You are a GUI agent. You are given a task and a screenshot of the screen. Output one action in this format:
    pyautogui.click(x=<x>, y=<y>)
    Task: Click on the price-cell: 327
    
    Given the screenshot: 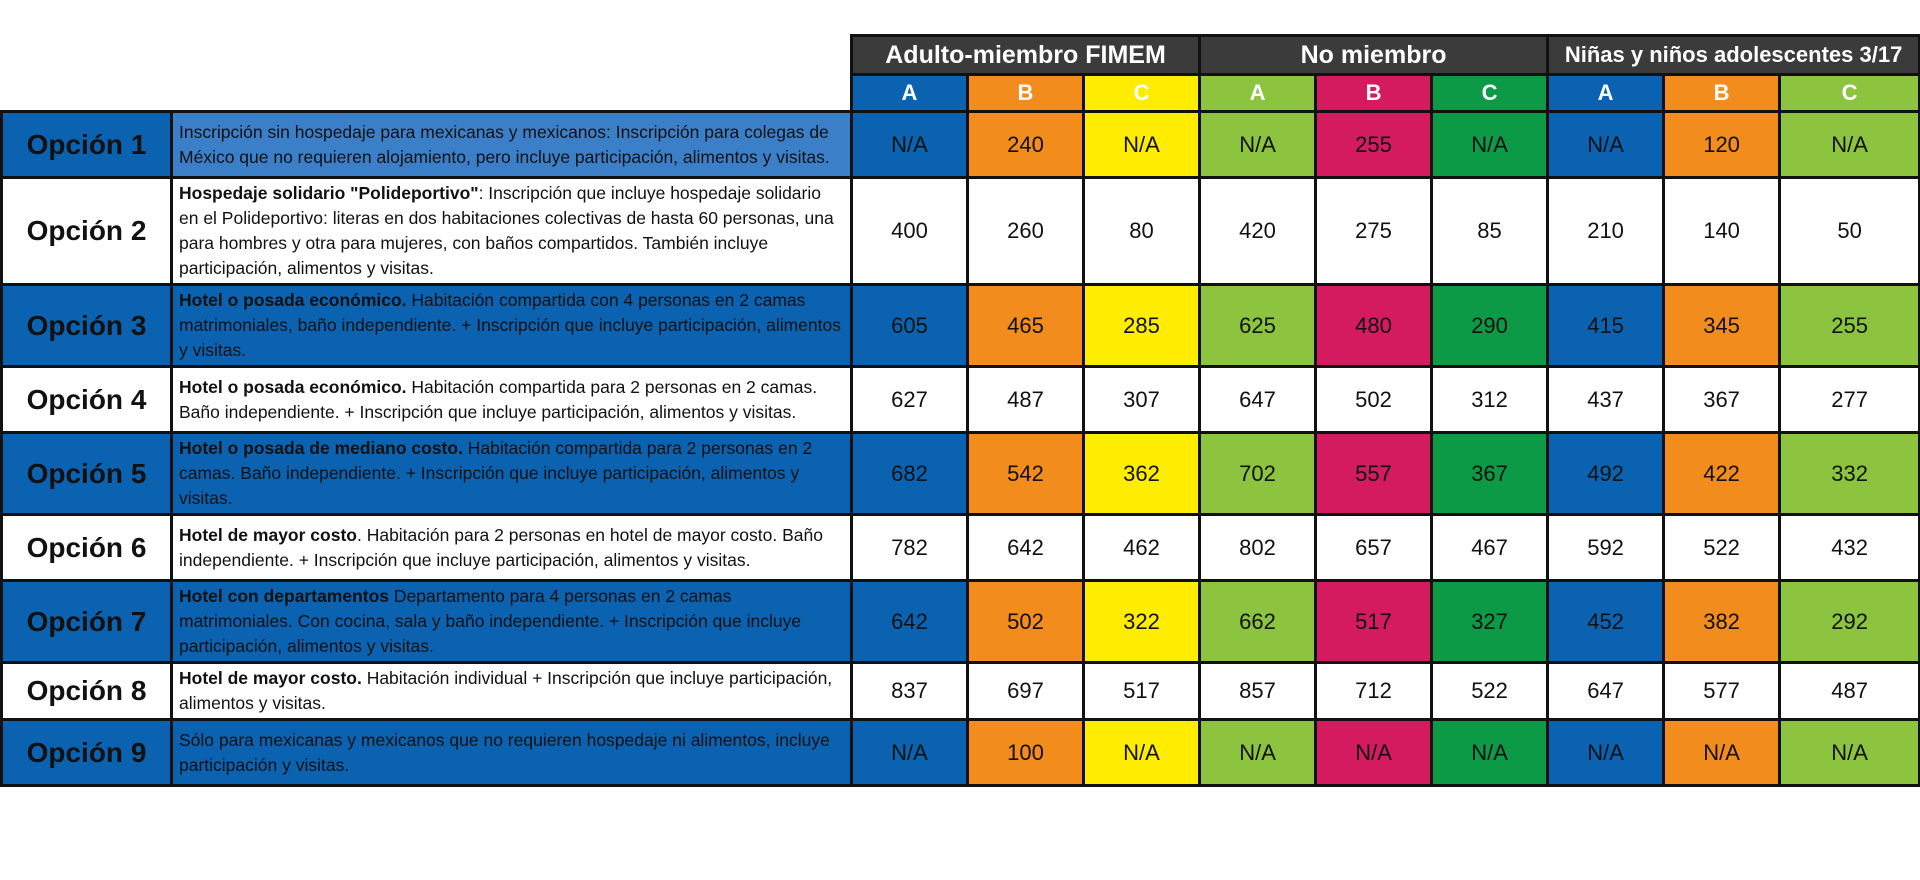 What is the action you would take?
    pyautogui.click(x=1490, y=621)
    